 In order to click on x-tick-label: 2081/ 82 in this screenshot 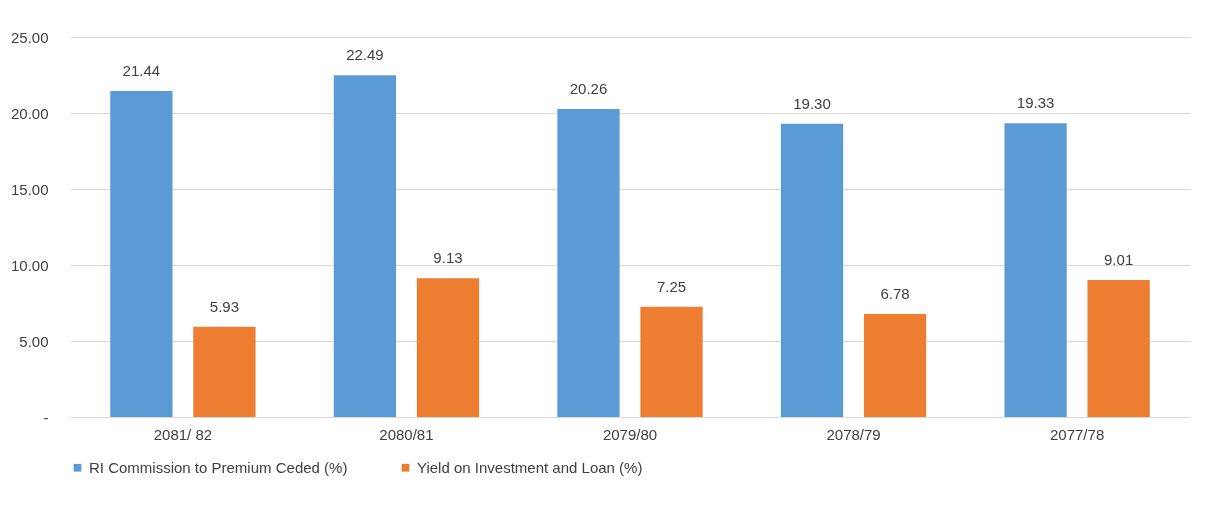, I will do `click(183, 434)`.